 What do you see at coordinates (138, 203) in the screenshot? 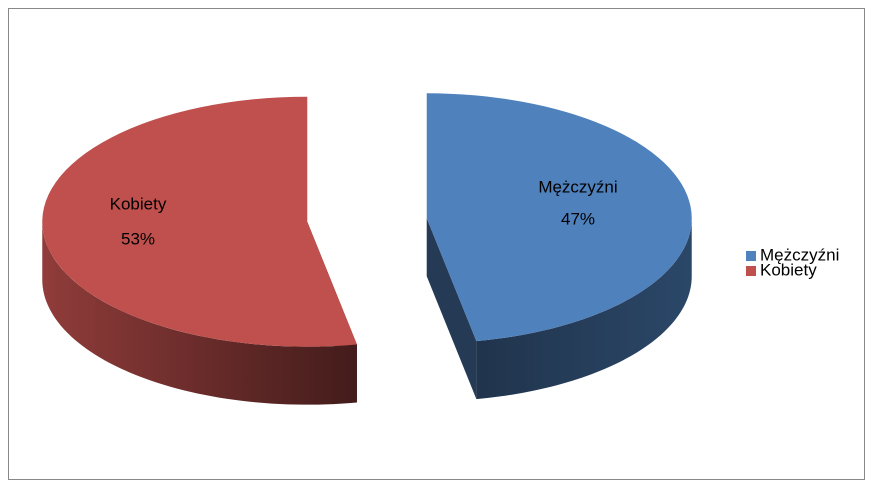
I see `data-label-name: Kobiety` at bounding box center [138, 203].